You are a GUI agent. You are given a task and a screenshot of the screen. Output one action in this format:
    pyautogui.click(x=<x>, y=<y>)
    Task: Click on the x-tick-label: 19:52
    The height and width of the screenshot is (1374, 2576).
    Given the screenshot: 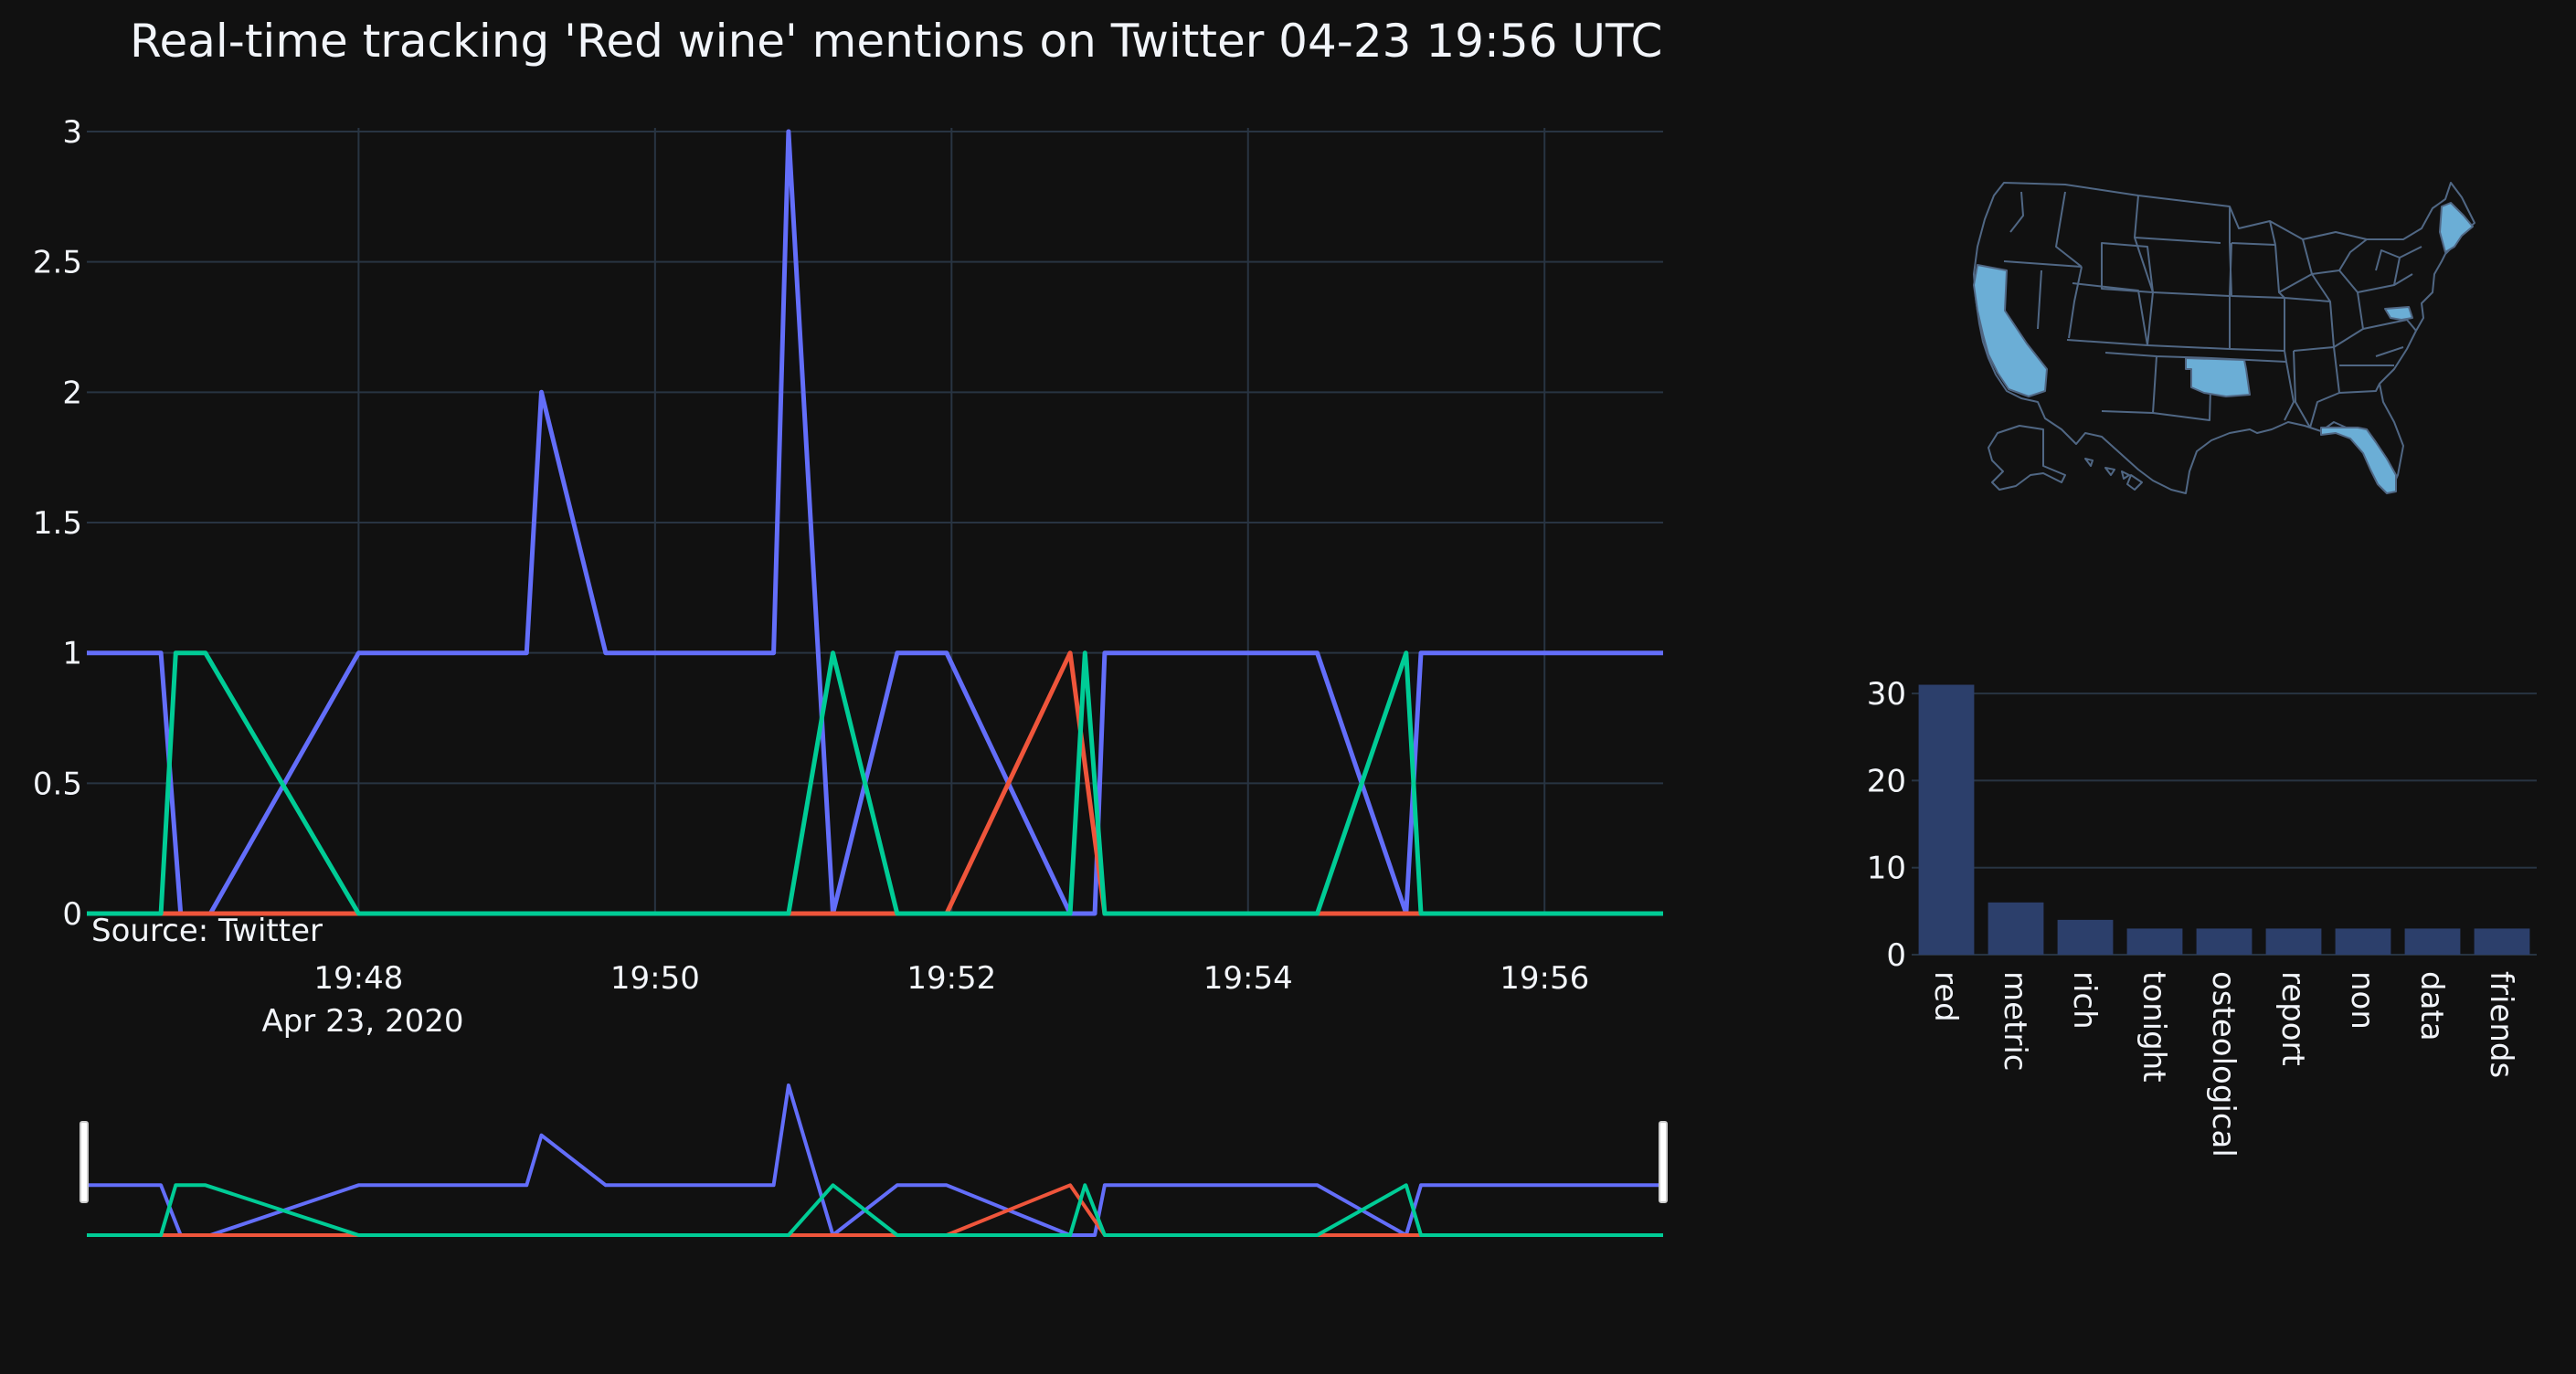 What is the action you would take?
    pyautogui.click(x=951, y=978)
    